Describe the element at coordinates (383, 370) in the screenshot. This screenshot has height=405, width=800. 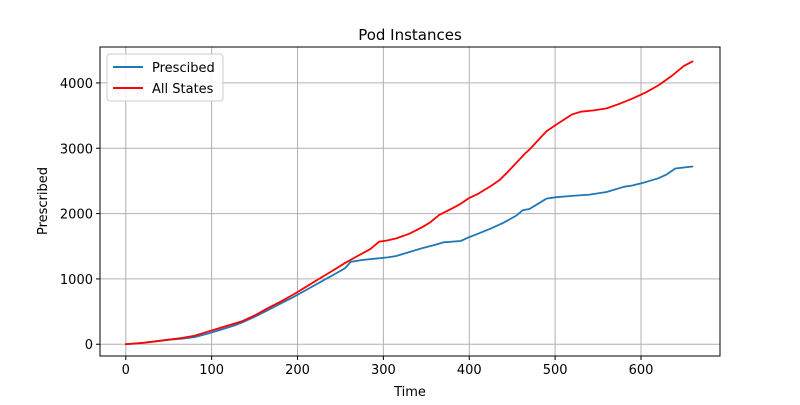
I see `x-tick-label: 300` at that location.